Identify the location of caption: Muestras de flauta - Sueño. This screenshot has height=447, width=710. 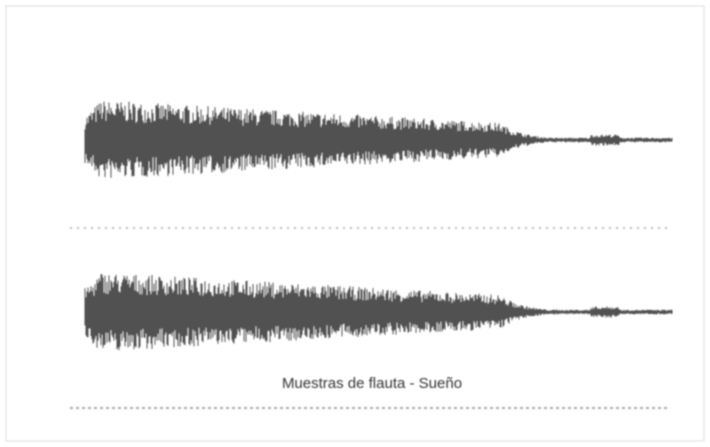
(372, 383).